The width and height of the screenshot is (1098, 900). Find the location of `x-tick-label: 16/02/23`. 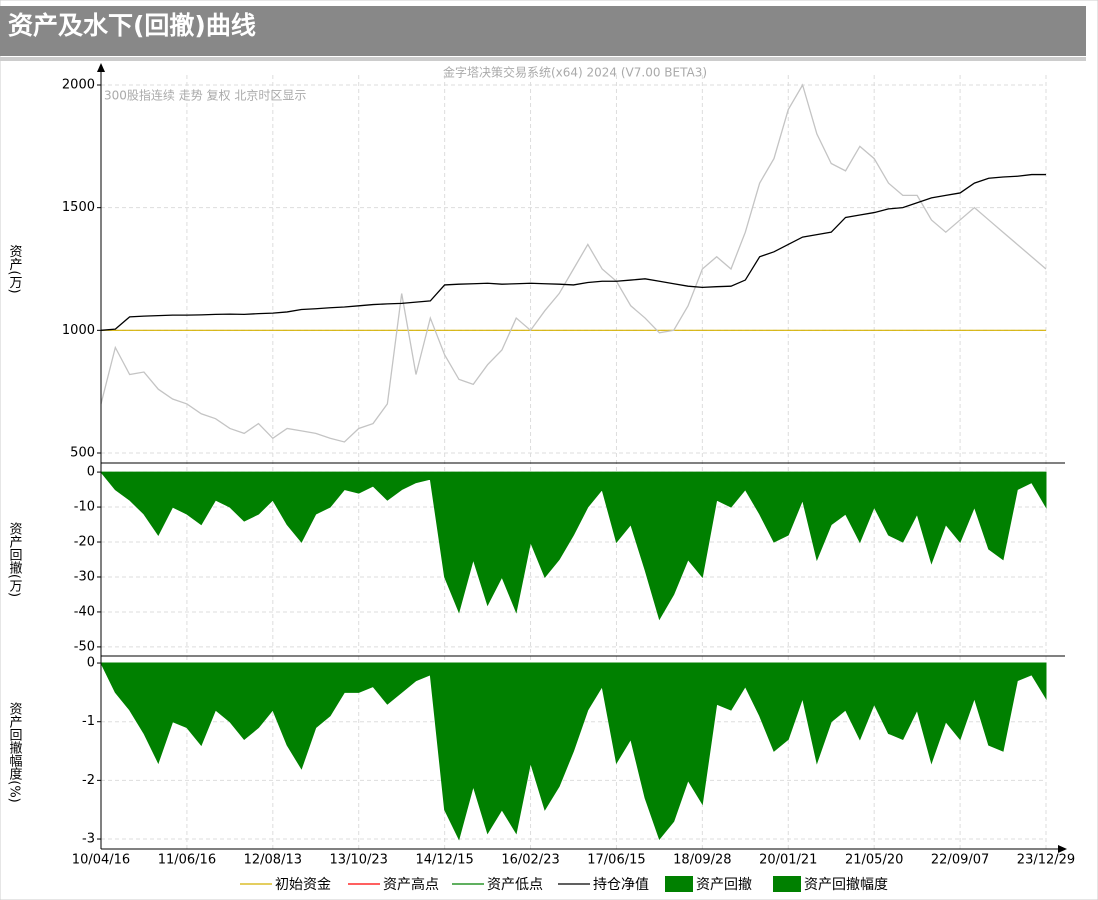

x-tick-label: 16/02/23 is located at coordinates (530, 860).